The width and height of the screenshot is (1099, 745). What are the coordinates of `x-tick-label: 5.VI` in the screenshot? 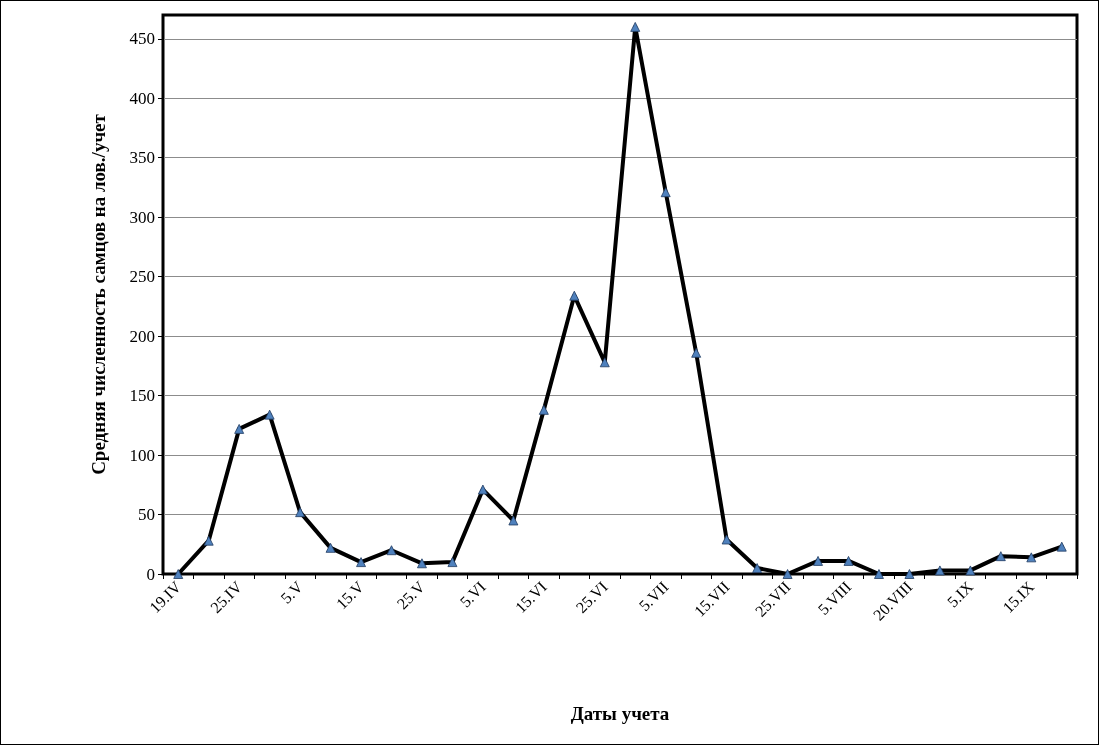 It's located at (472, 594).